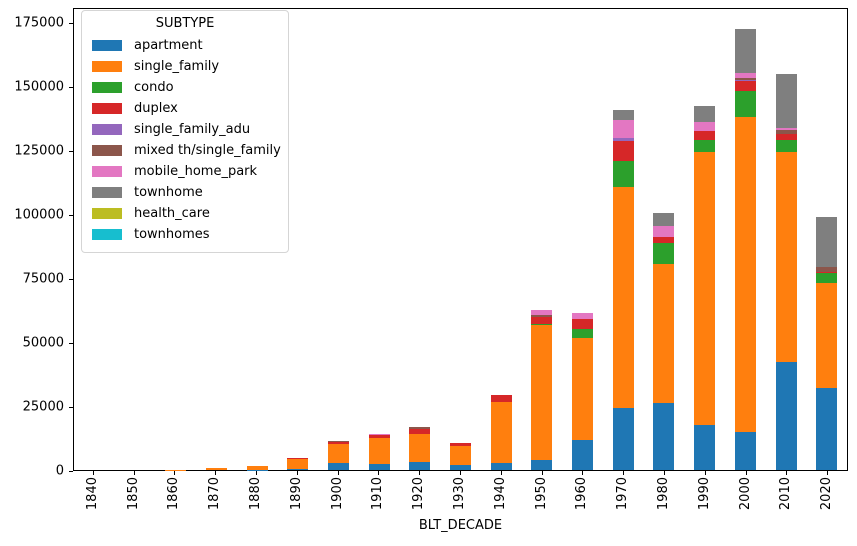  Describe the element at coordinates (133, 494) in the screenshot. I see `x-tick-label-1850: 1850` at that location.